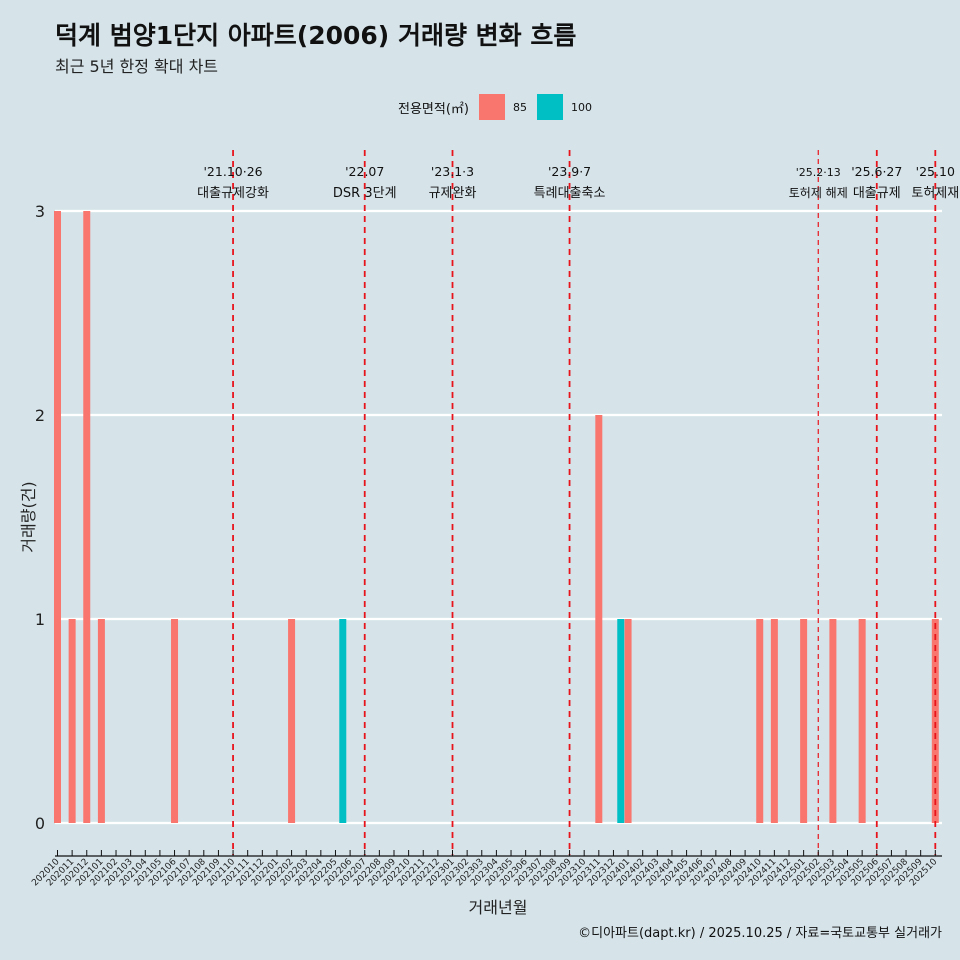 The width and height of the screenshot is (960, 960). Describe the element at coordinates (818, 193) in the screenshot. I see `event-label: 토허제 해제` at that location.